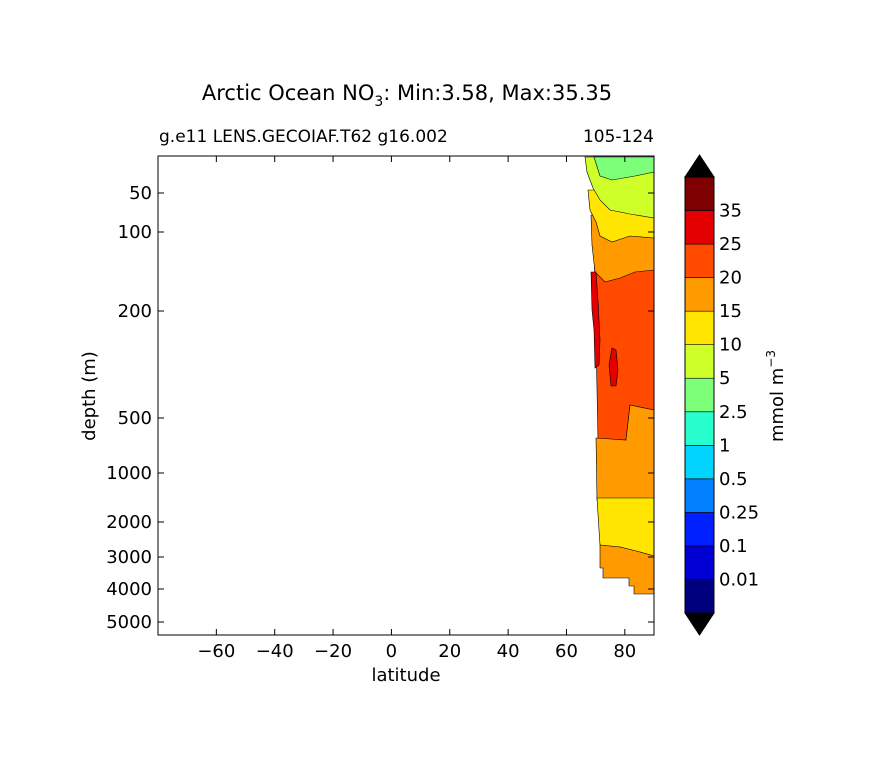 This screenshot has width=869, height=766. Describe the element at coordinates (776, 396) in the screenshot. I see `colorbar-label: mmol m−3` at that location.